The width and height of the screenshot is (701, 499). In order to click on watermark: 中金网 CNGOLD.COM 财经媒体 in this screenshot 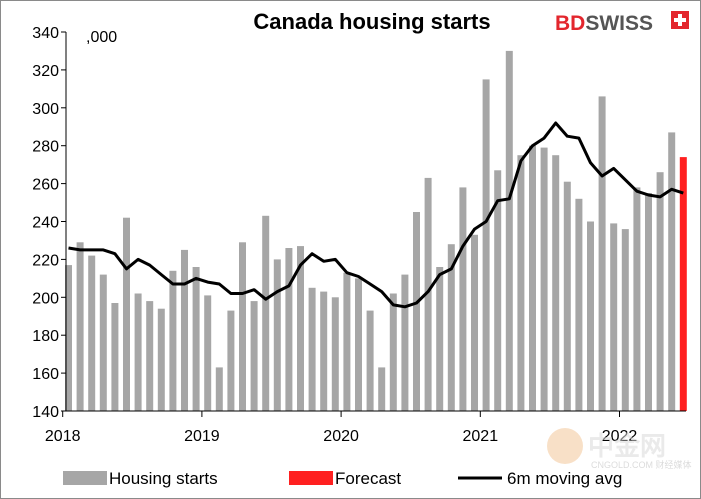, I will do `click(619, 449)`.